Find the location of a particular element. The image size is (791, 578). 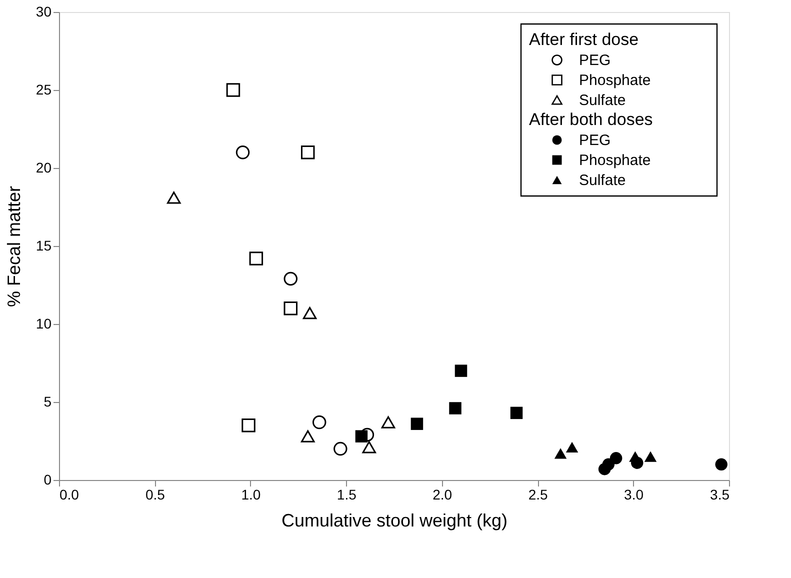

x-tick-label: 2.0 is located at coordinates (442, 494).